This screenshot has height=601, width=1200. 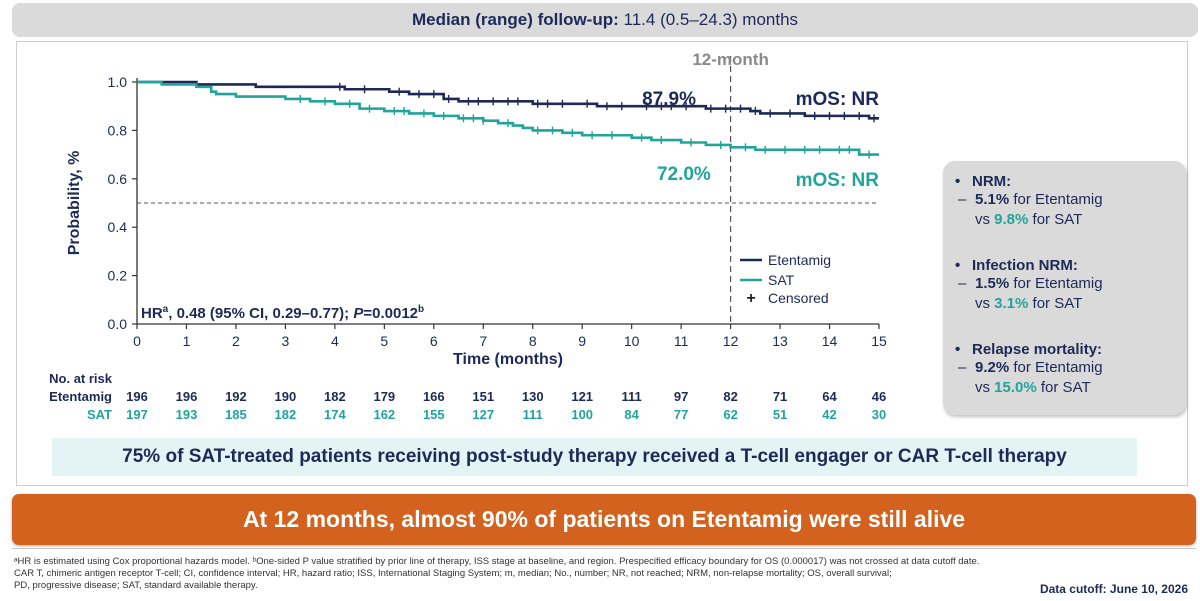 I want to click on hr-main: , 0.48 (95% CI, 0.29–0.77);, so click(x=260, y=313).